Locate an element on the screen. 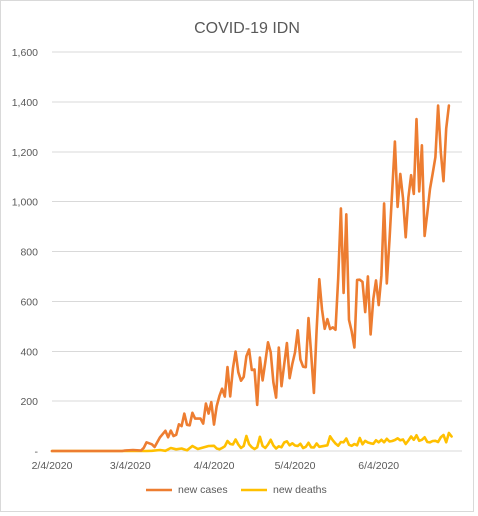 The height and width of the screenshot is (516, 478). legend-label: new deaths is located at coordinates (300, 490).